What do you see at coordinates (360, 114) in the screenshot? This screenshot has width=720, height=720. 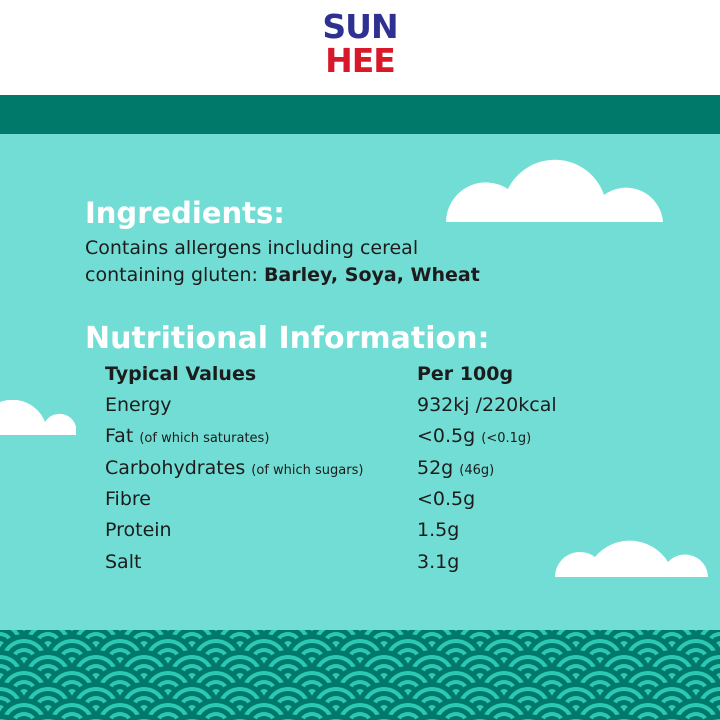 I see `top-band` at bounding box center [360, 114].